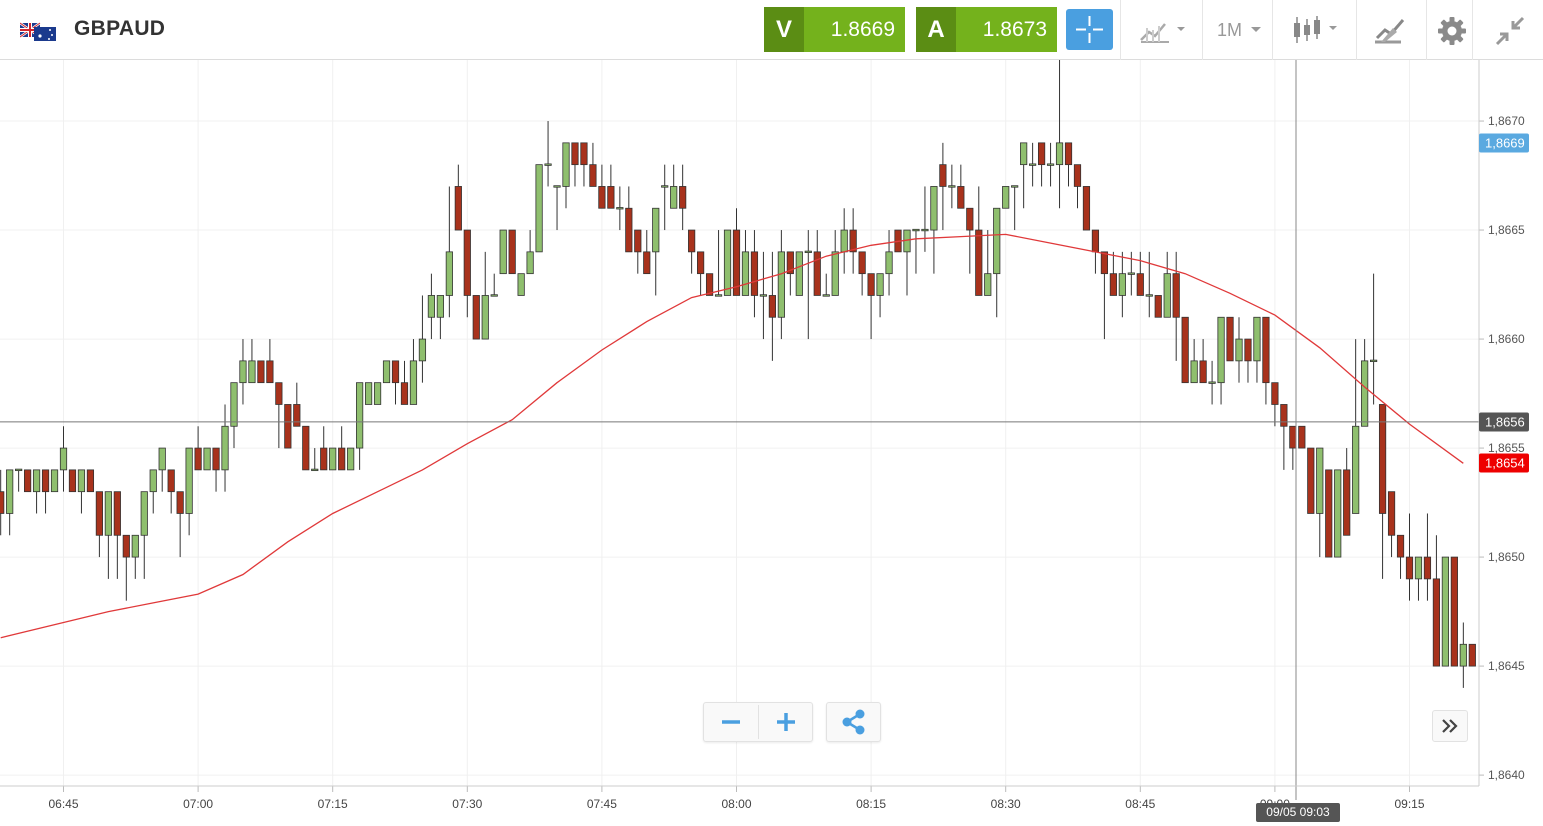 The height and width of the screenshot is (826, 1543). What do you see at coordinates (1005, 804) in the screenshot?
I see `x-tick-label: 08:30` at bounding box center [1005, 804].